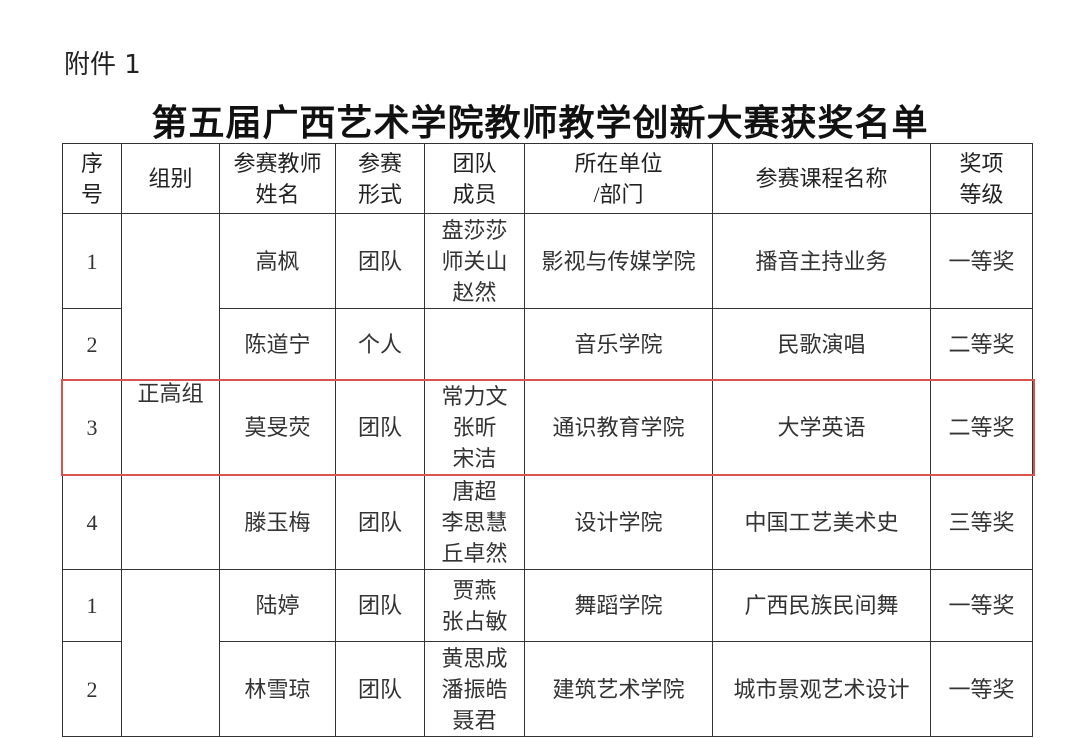  I want to click on unit: 设计学院, so click(618, 522).